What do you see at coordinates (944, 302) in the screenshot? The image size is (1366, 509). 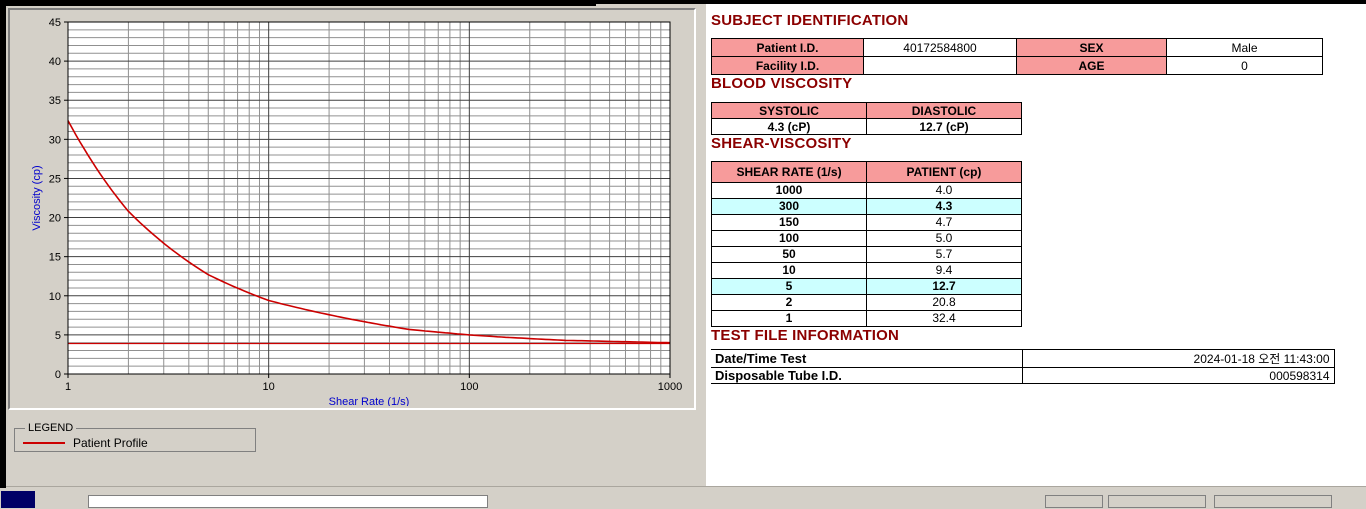 I see `shear-value-cell: 20.8` at bounding box center [944, 302].